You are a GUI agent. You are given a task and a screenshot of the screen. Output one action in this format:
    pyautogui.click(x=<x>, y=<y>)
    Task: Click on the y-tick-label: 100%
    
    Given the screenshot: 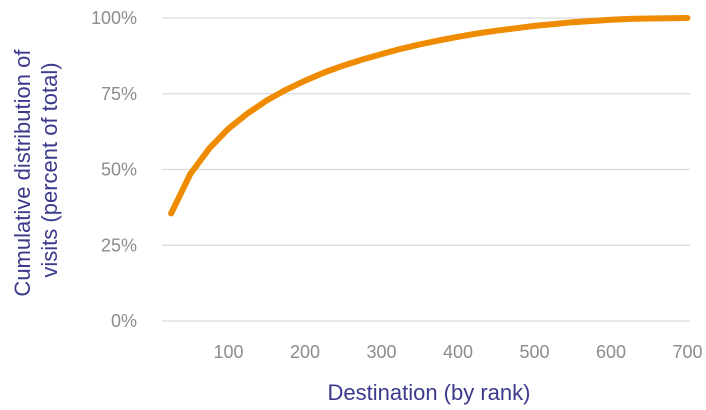 What is the action you would take?
    pyautogui.click(x=114, y=18)
    